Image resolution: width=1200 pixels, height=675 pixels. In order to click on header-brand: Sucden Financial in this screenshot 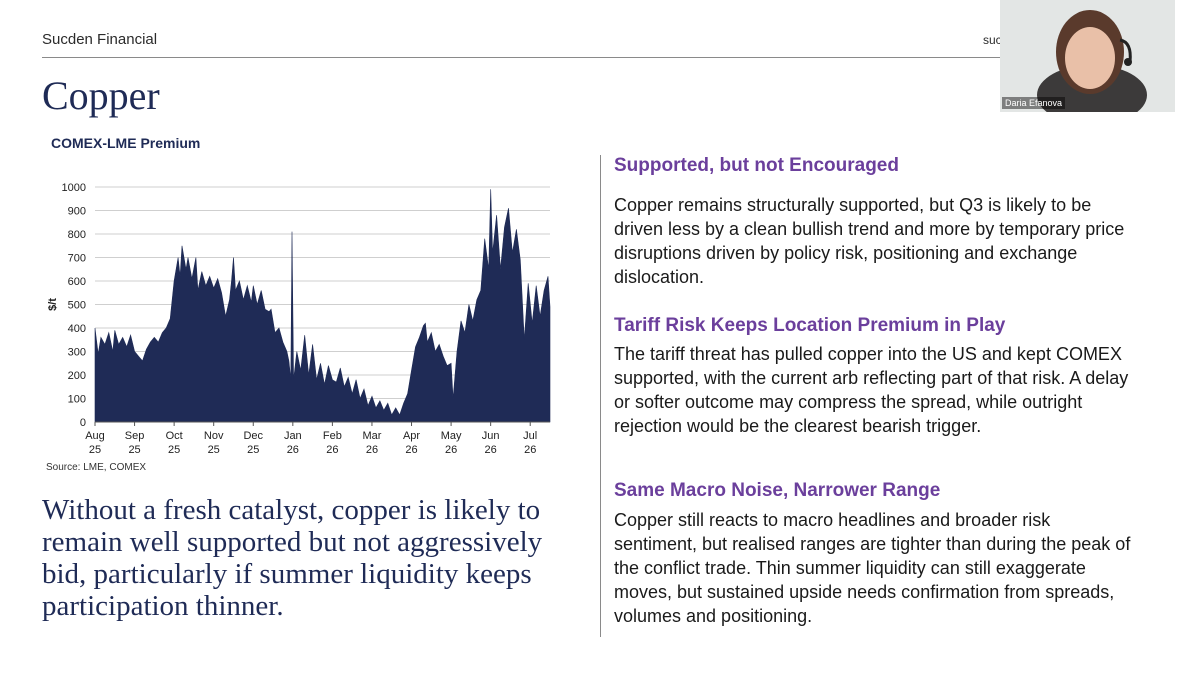, I will do `click(100, 39)`.